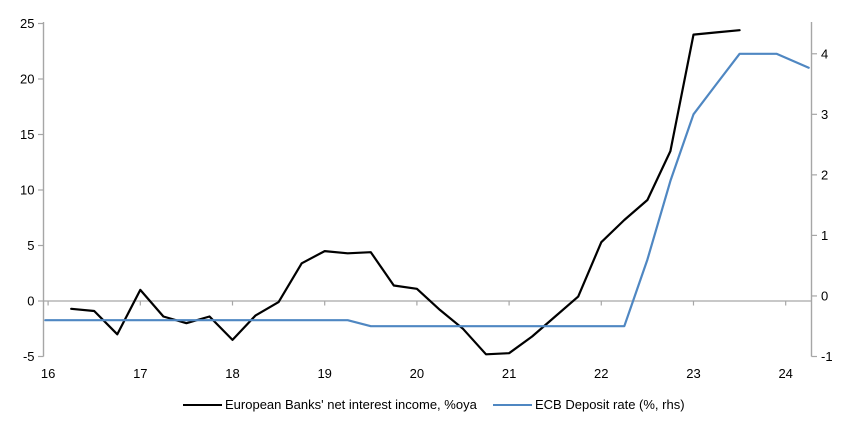 This screenshot has width=852, height=427. I want to click on x-tick-label: 18, so click(232, 373).